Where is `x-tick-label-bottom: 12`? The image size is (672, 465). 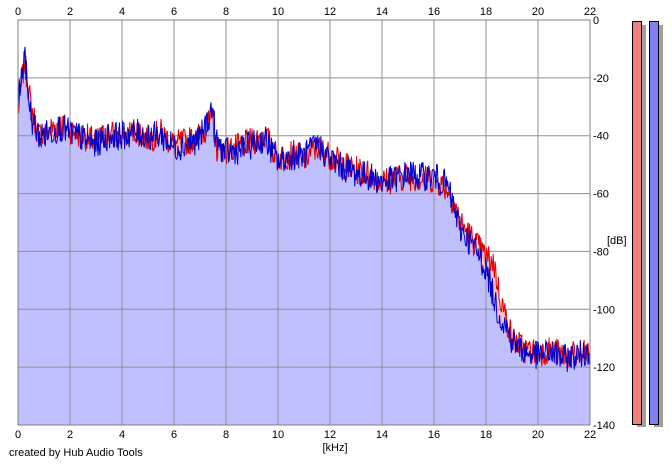
x-tick-label-bottom: 12 is located at coordinates (330, 435).